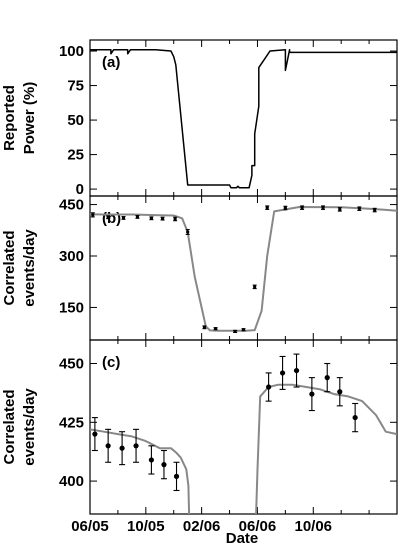 This screenshot has width=415, height=550. I want to click on x-axis-label: Date, so click(242, 538).